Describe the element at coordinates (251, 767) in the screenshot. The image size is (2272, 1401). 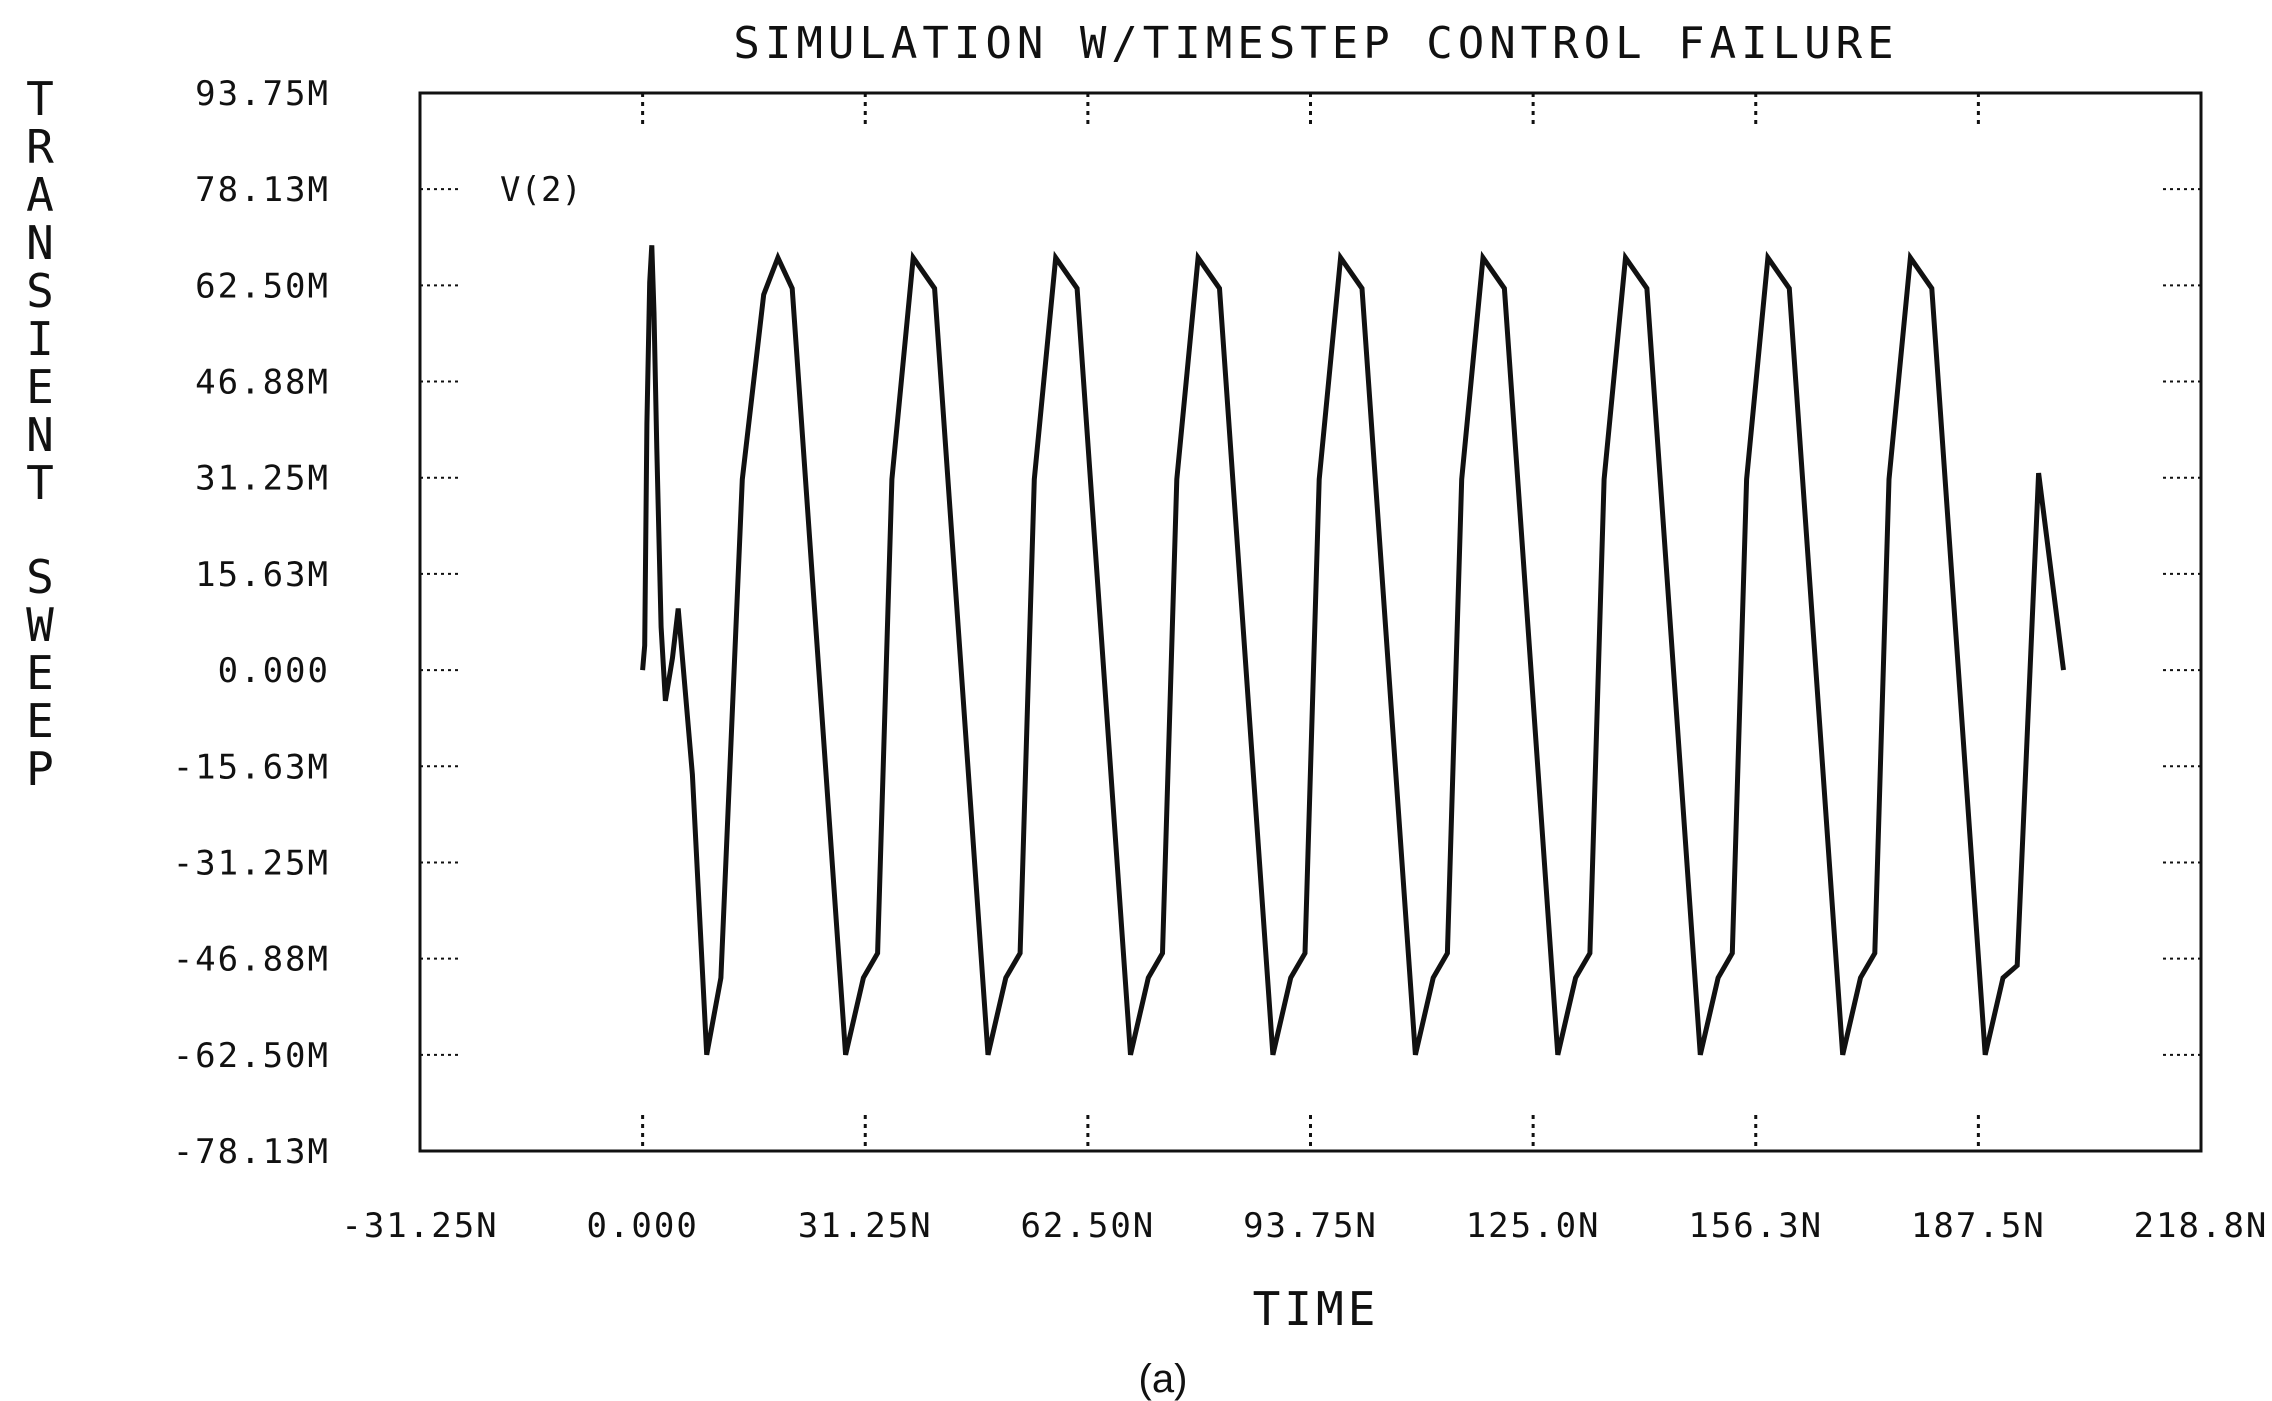
I see `y-tick-label: -15.63M` at that location.